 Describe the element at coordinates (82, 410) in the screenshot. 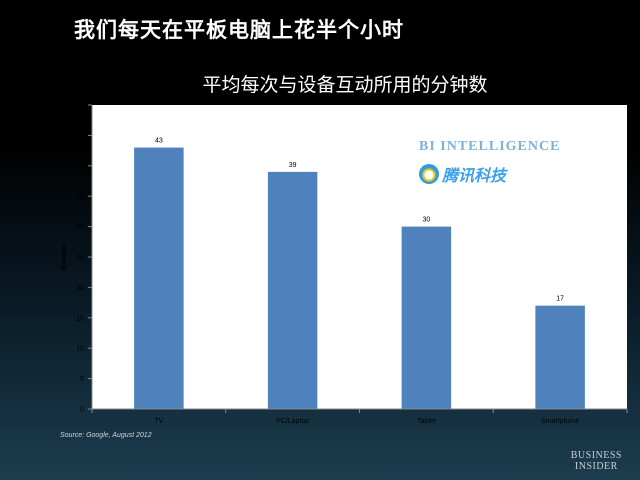

I see `y-tick-label: 0` at that location.